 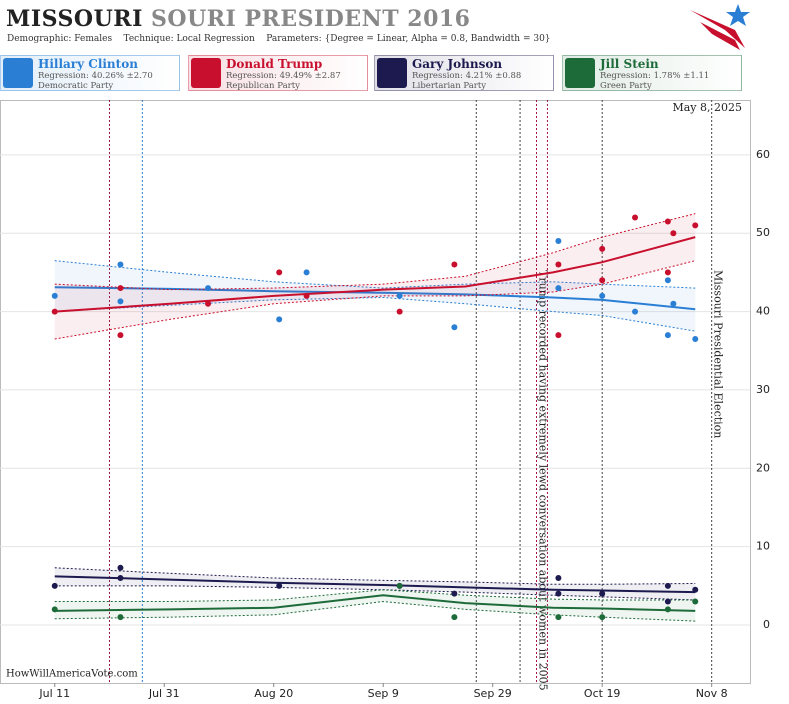 What do you see at coordinates (766, 624) in the screenshot?
I see `y-tick-label: 0` at bounding box center [766, 624].